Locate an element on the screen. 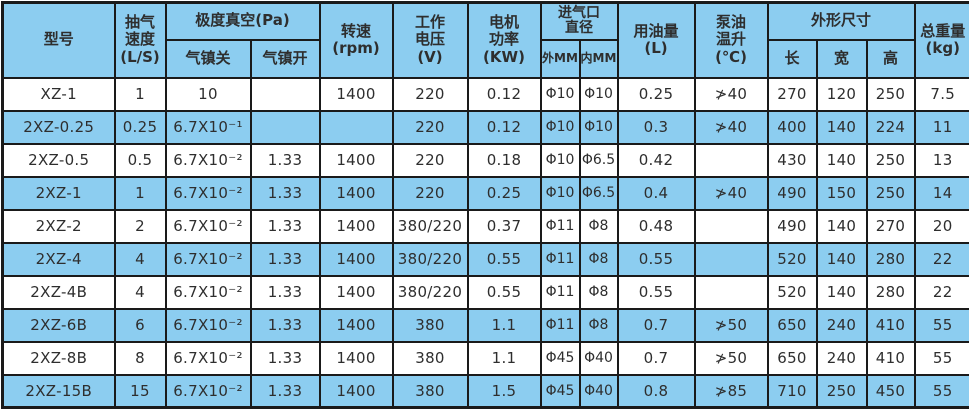  cell-model: 2XZ-2 is located at coordinates (59, 226).